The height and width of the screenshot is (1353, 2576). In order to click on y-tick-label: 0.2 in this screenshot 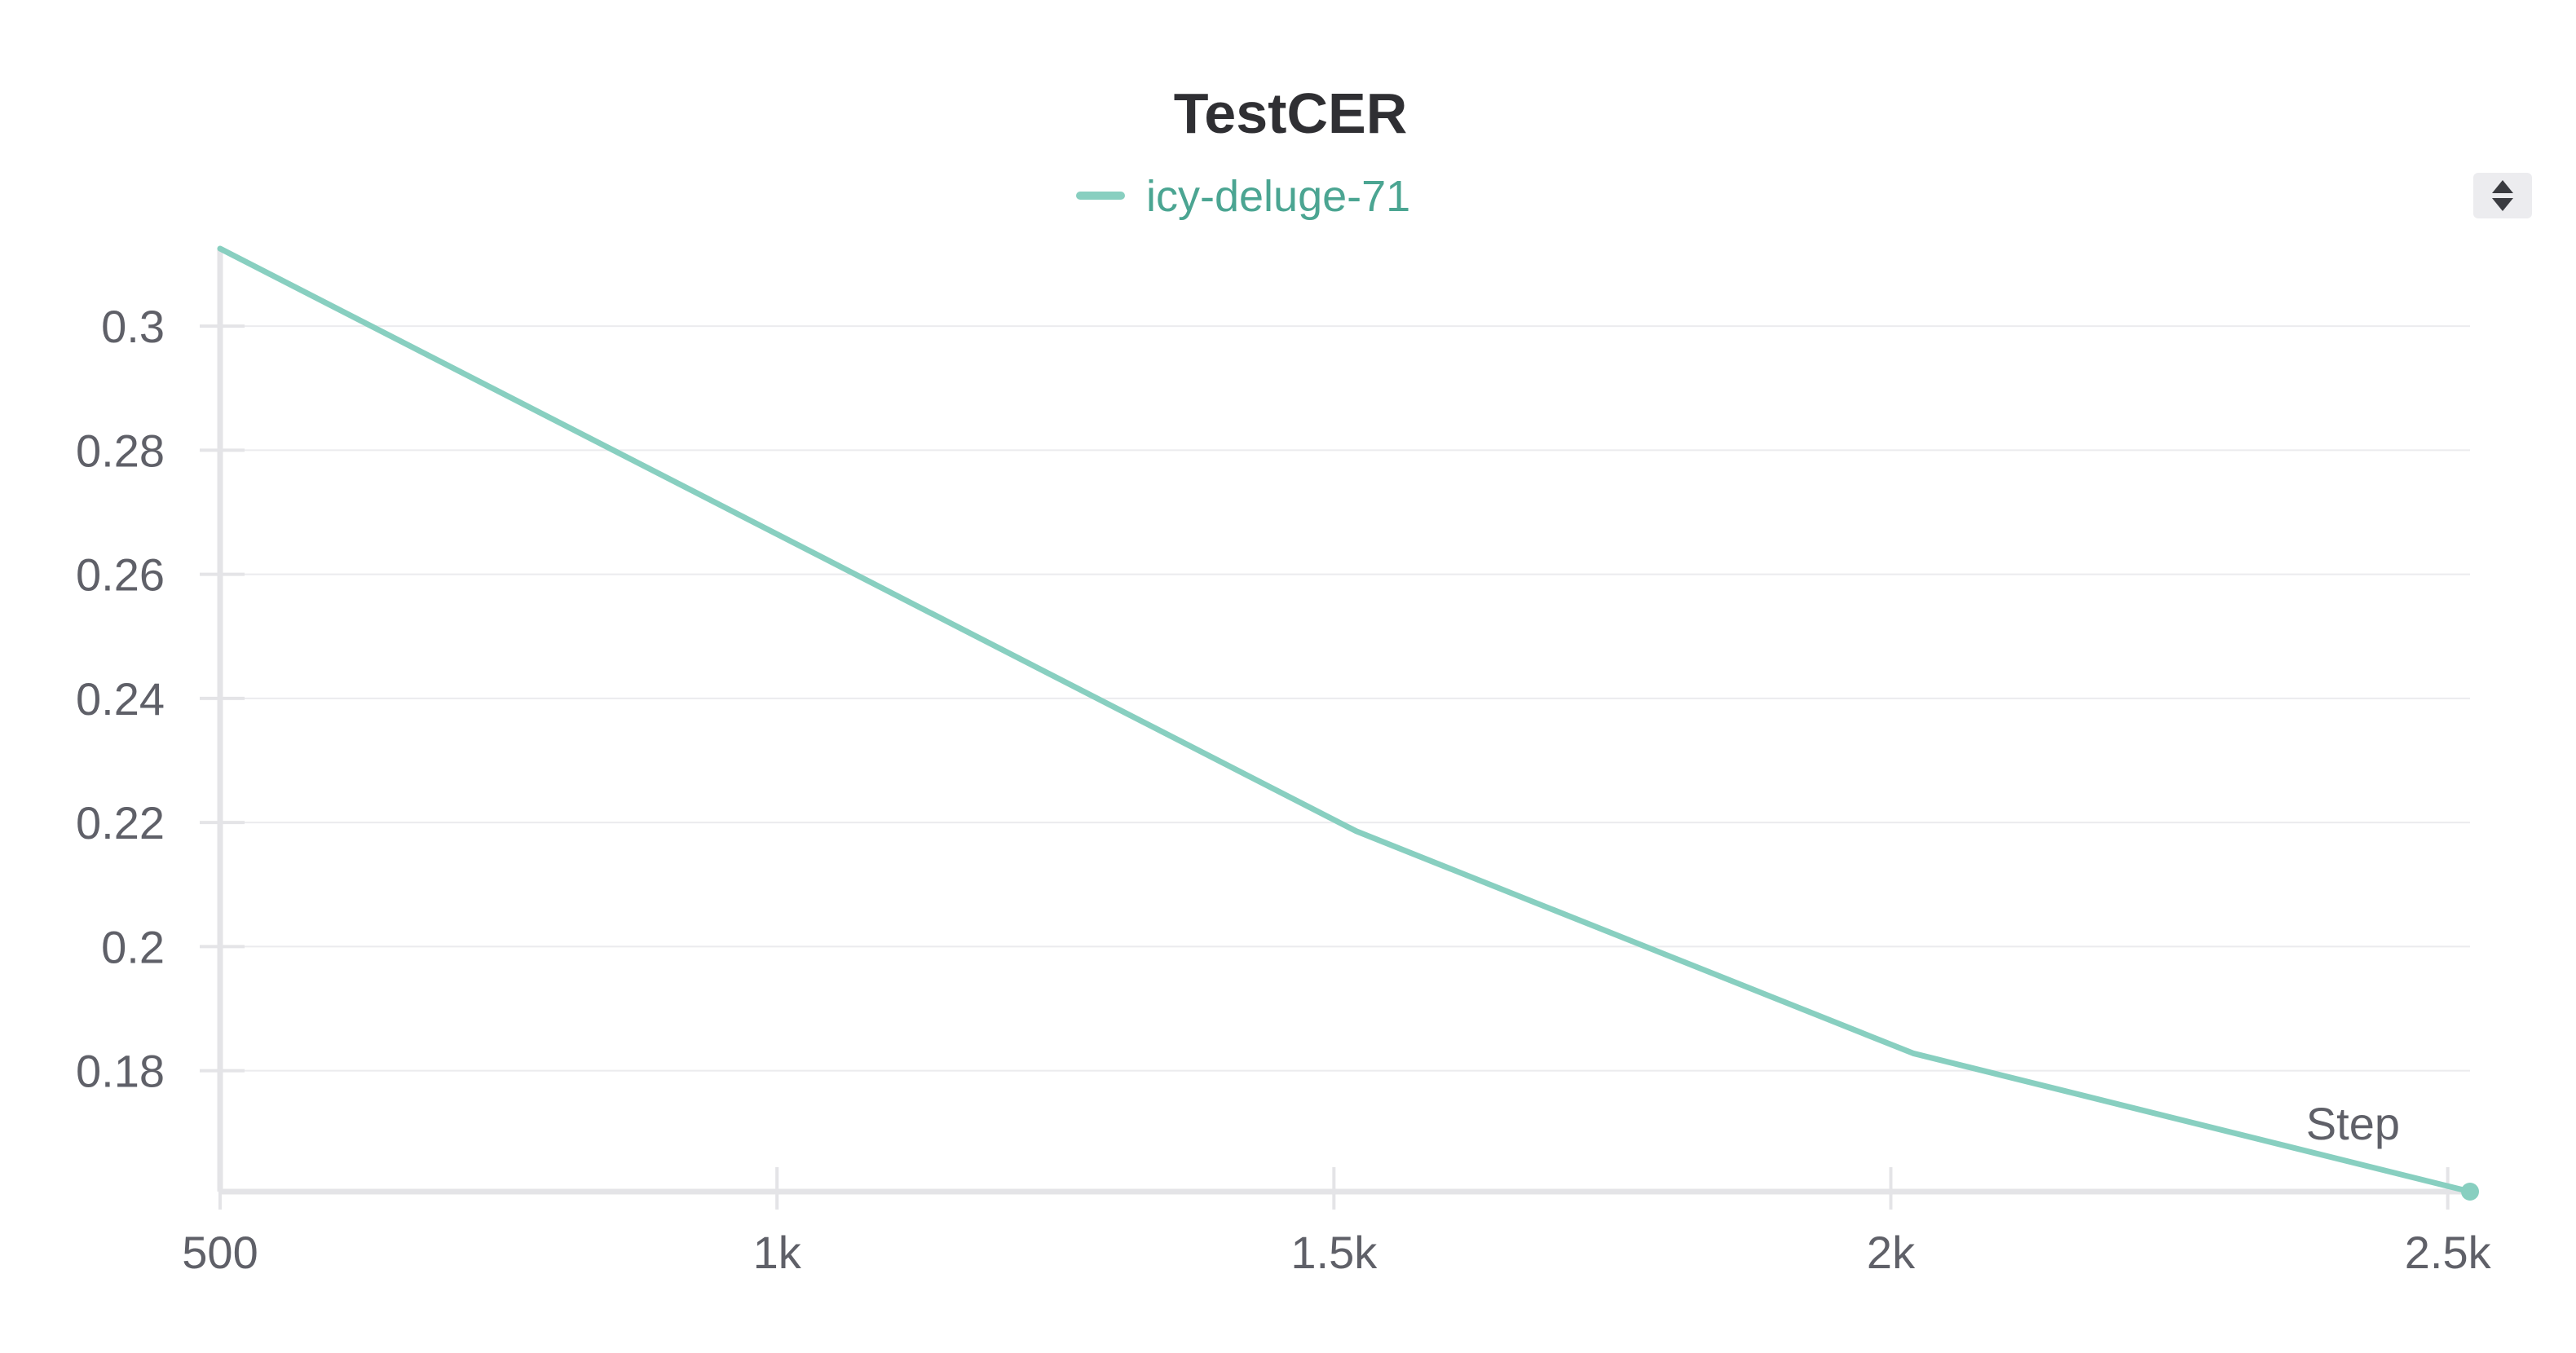, I will do `click(133, 946)`.